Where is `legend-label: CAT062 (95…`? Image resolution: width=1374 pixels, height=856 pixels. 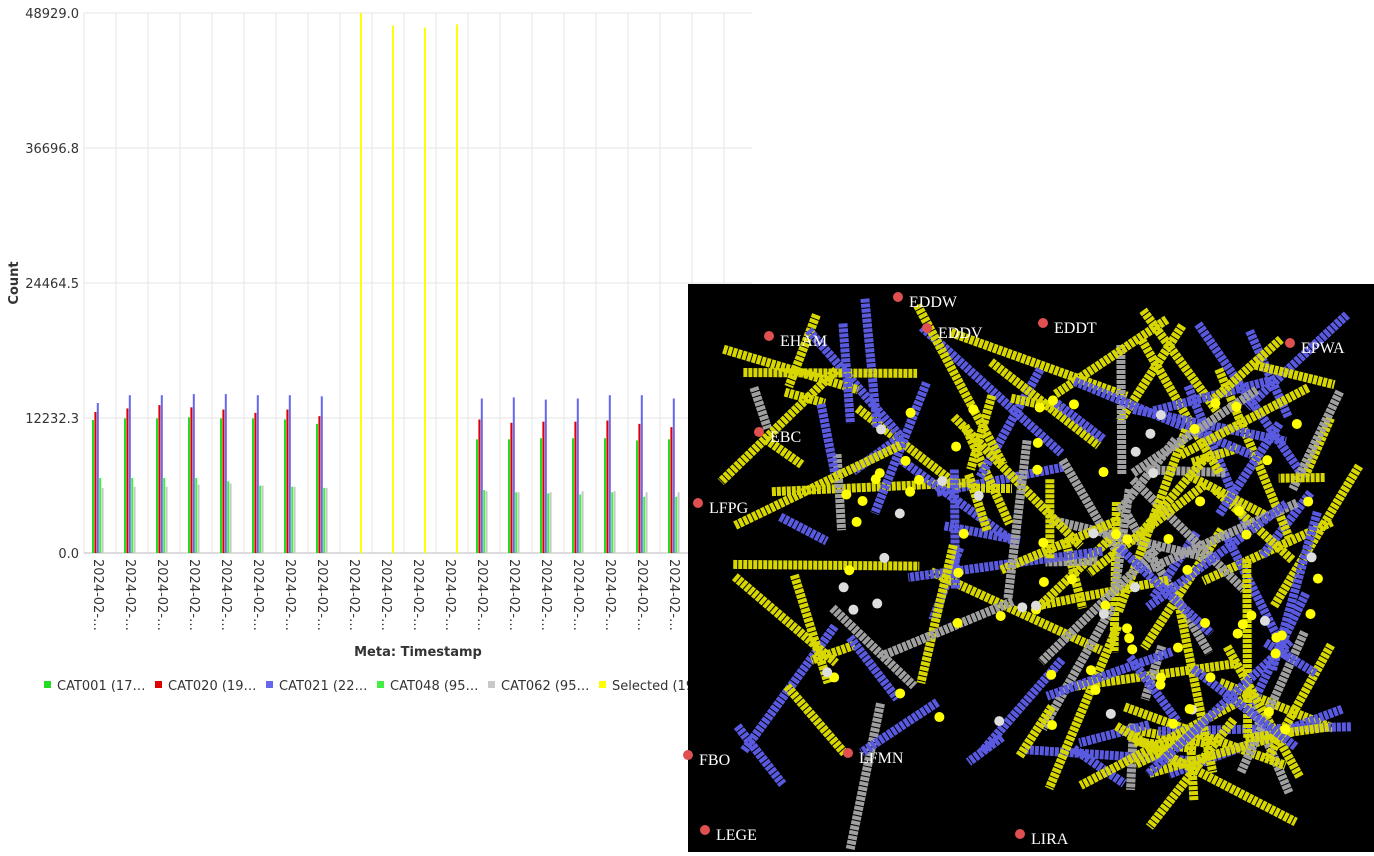
legend-label: CAT062 (95… is located at coordinates (545, 686).